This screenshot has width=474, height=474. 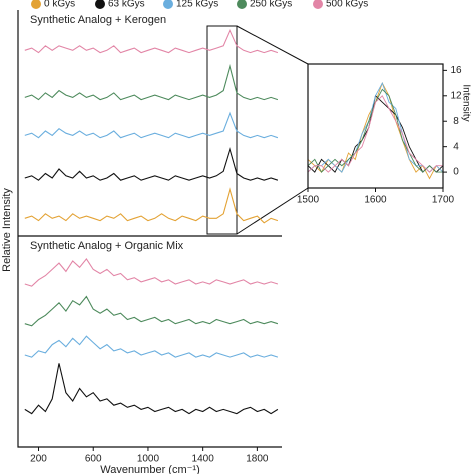 I want to click on inset-frame, so click(x=375, y=126).